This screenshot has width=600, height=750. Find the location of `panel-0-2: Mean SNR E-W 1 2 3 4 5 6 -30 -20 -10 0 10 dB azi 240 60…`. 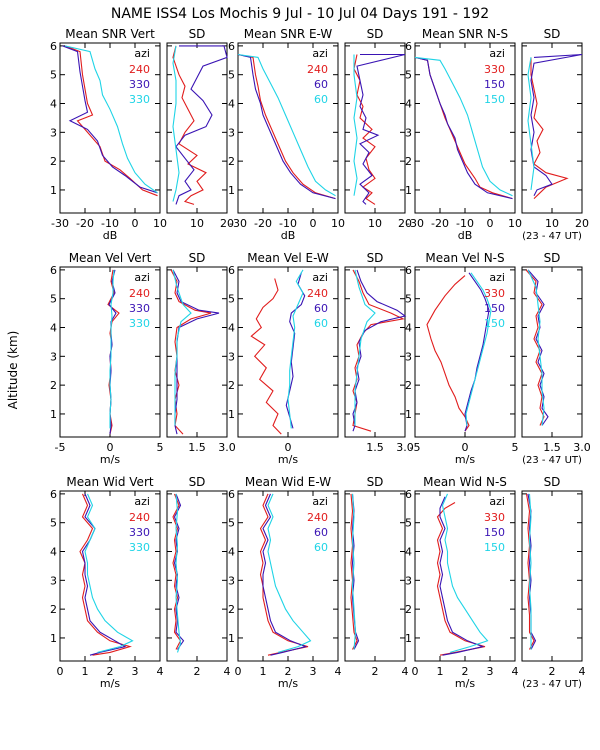

panel-0-2: Mean SNR E-W 1 2 3 4 5 6 -30 -20 -10 0 10 dB azi 240 60… is located at coordinates (286, 134).